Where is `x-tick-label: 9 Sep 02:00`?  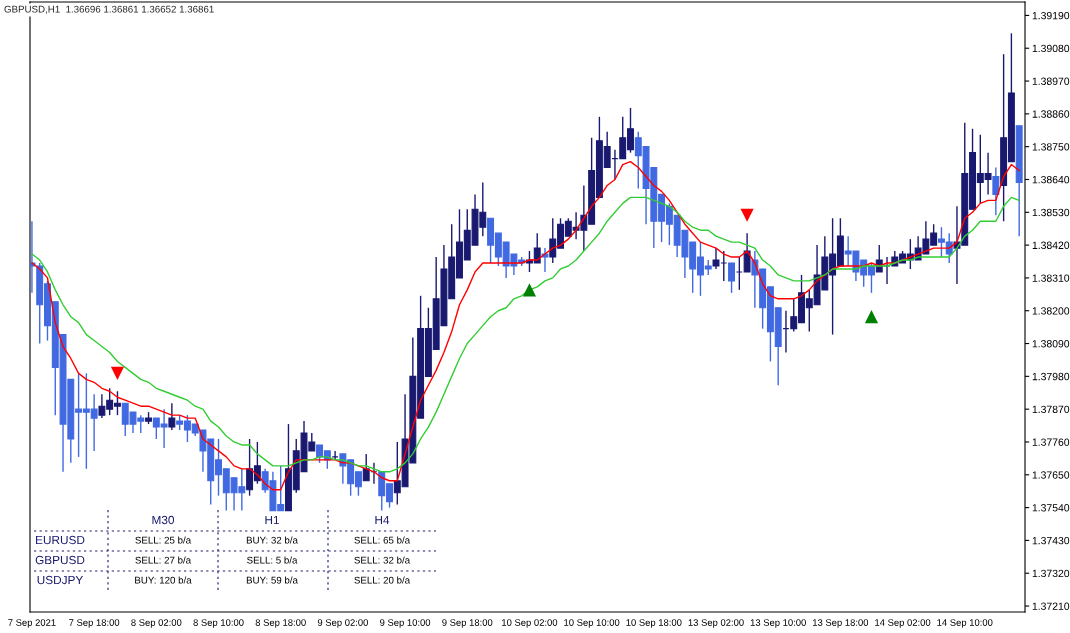
x-tick-label: 9 Sep 02:00 is located at coordinates (342, 623).